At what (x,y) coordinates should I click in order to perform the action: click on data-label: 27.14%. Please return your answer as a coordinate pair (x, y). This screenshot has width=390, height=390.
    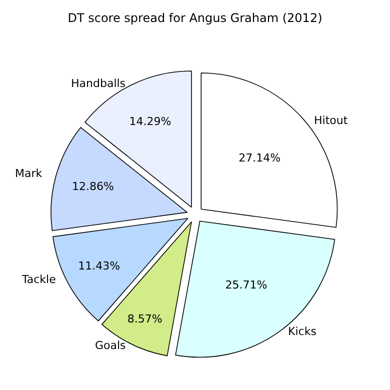
    Looking at the image, I should click on (259, 158).